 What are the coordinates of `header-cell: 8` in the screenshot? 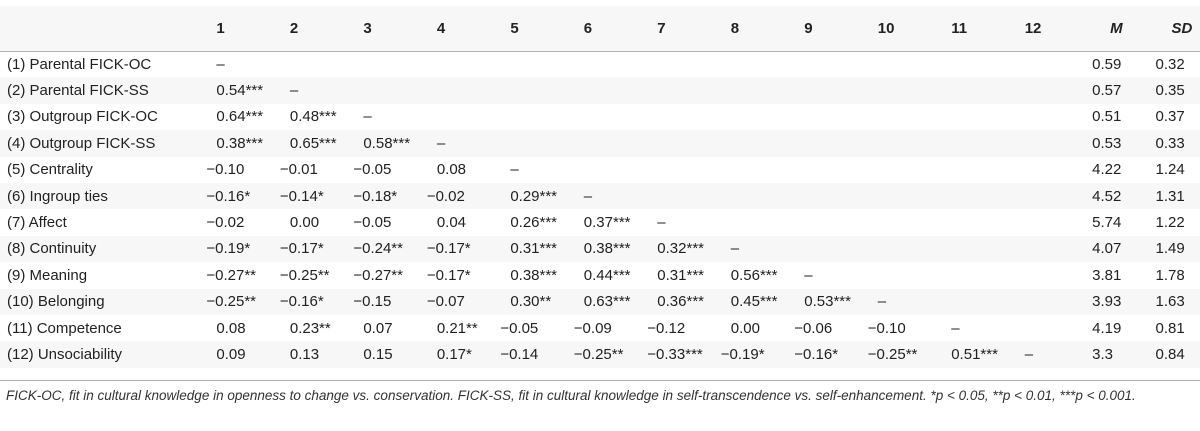 It's located at (757, 28).